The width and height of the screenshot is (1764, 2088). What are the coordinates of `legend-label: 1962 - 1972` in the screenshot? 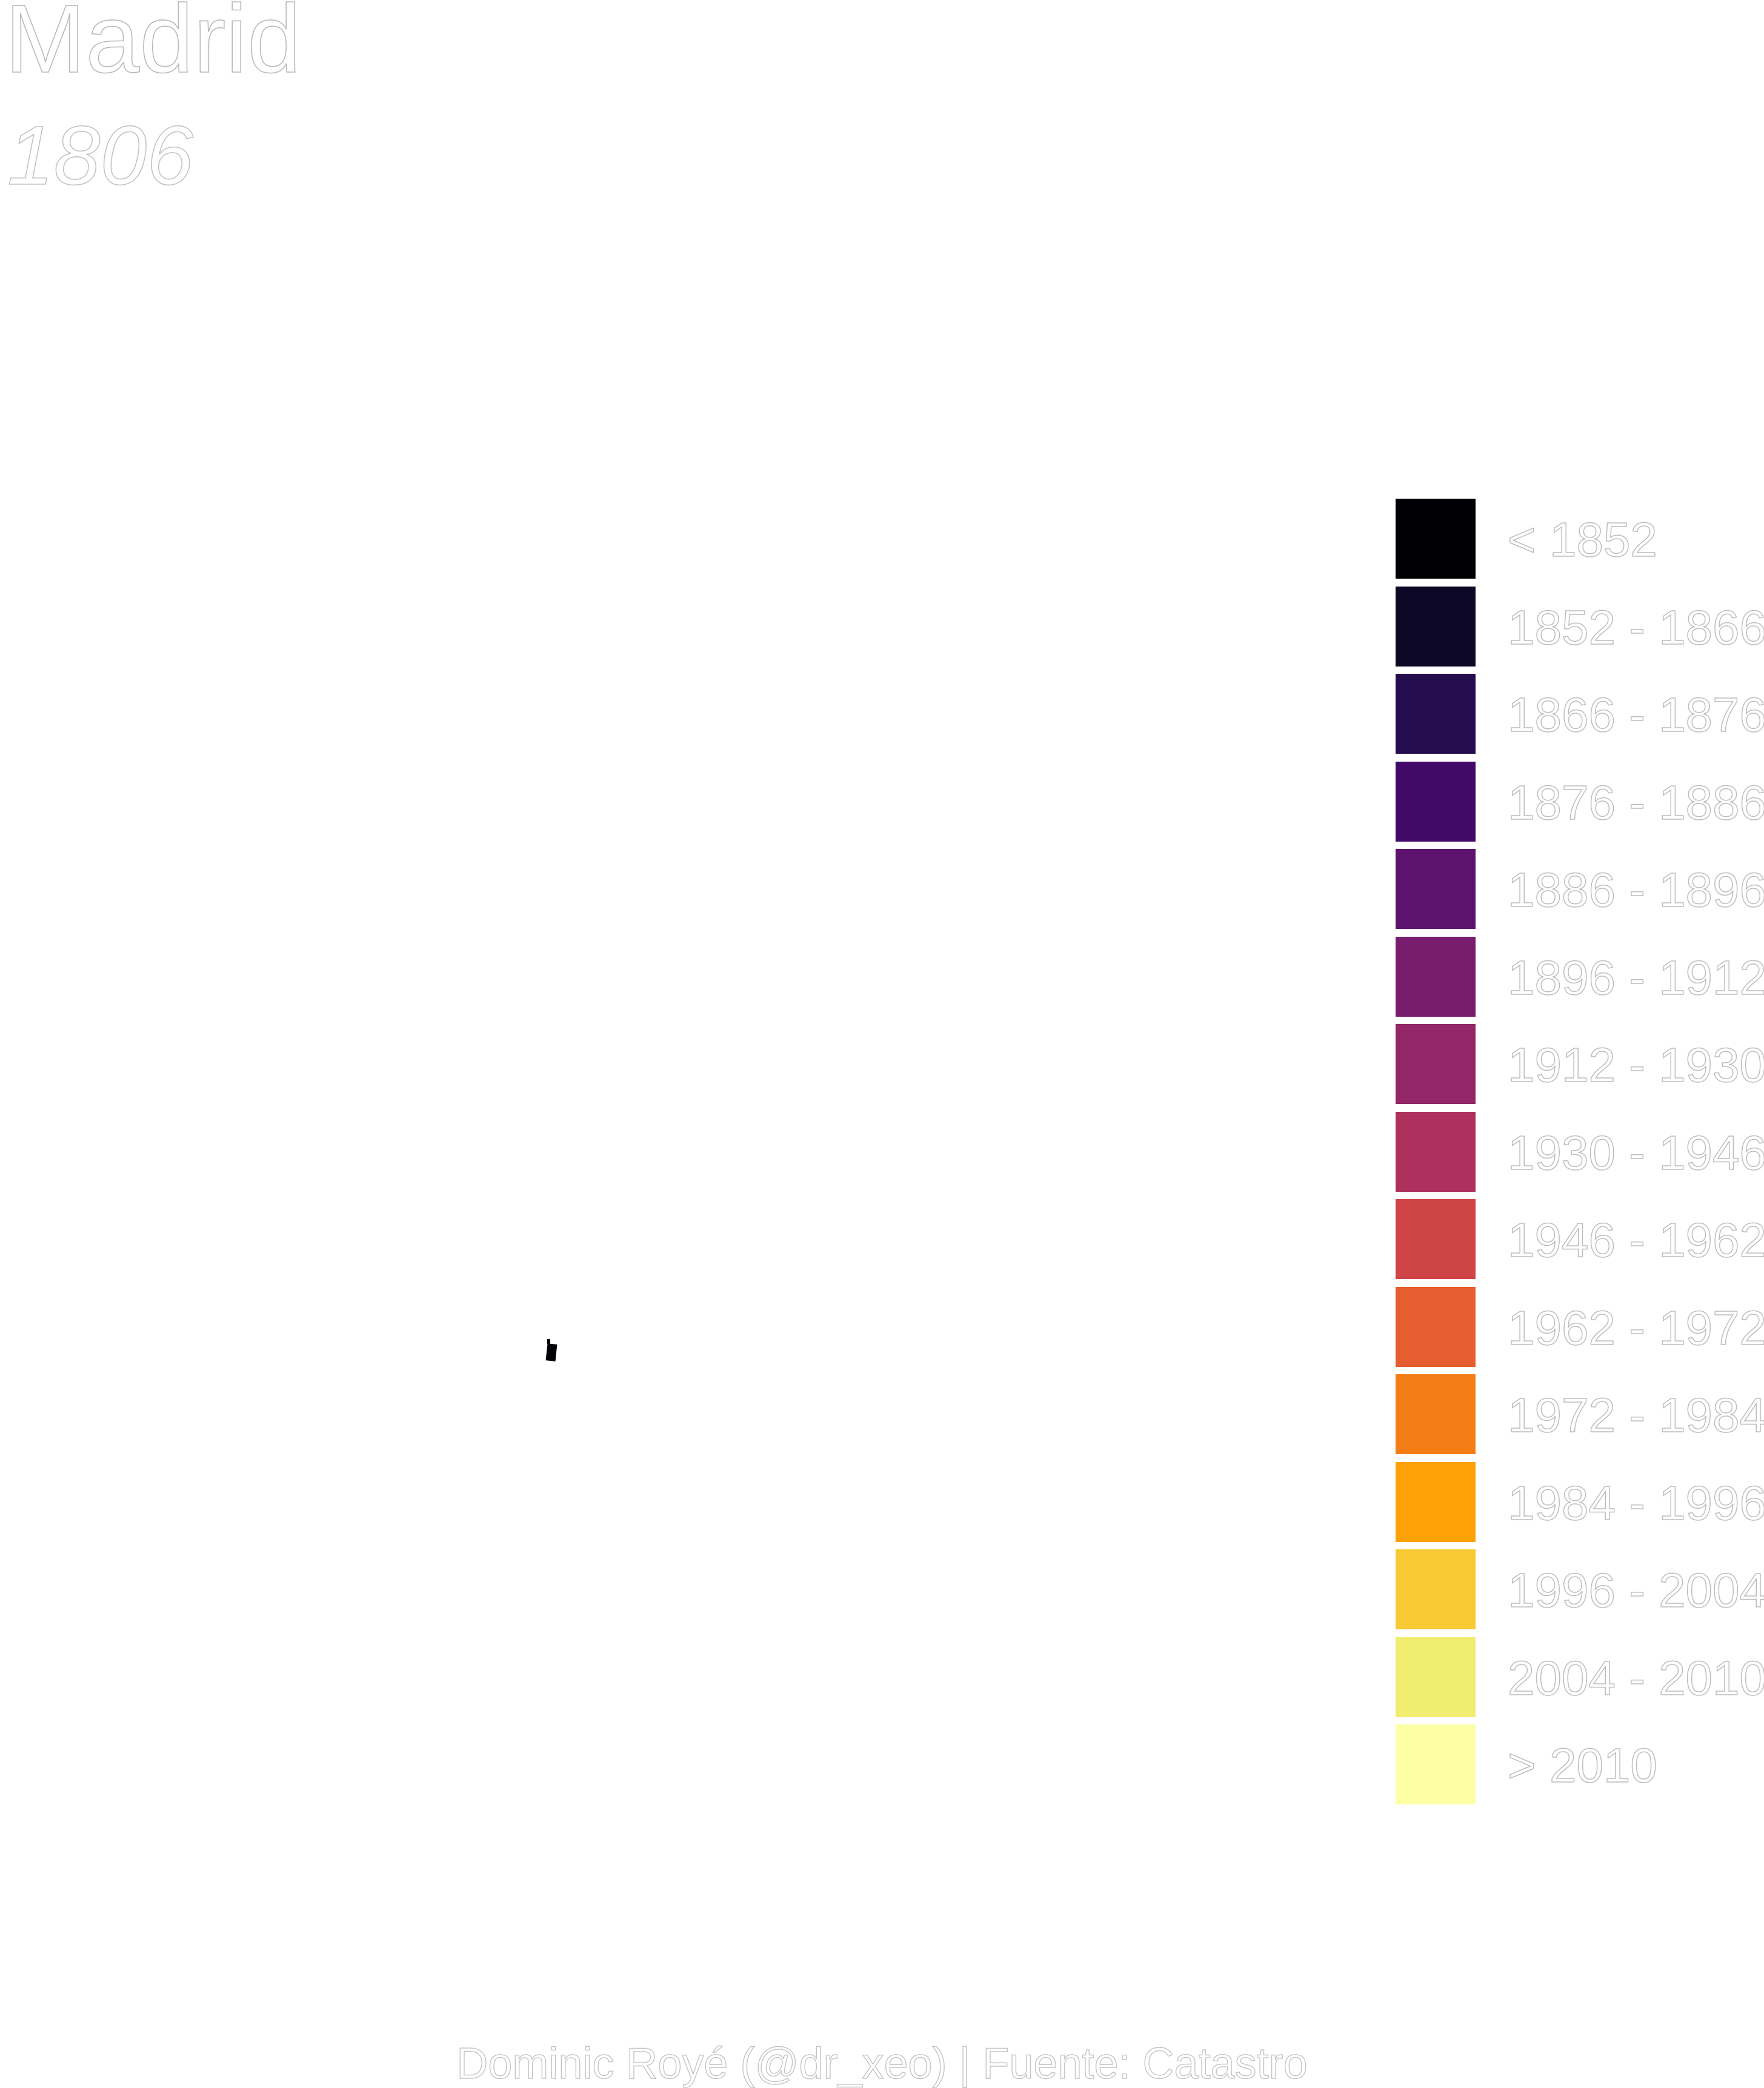 It's located at (1636, 1328).